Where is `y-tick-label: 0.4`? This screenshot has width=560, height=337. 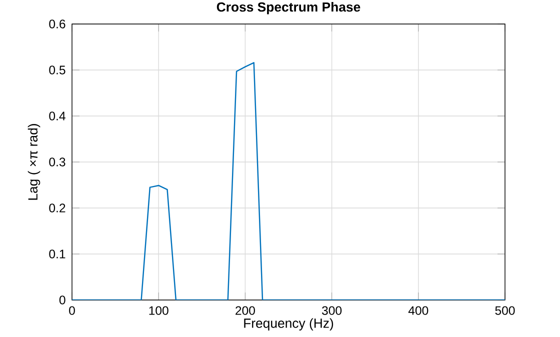 y-tick-label: 0.4 is located at coordinates (57, 116).